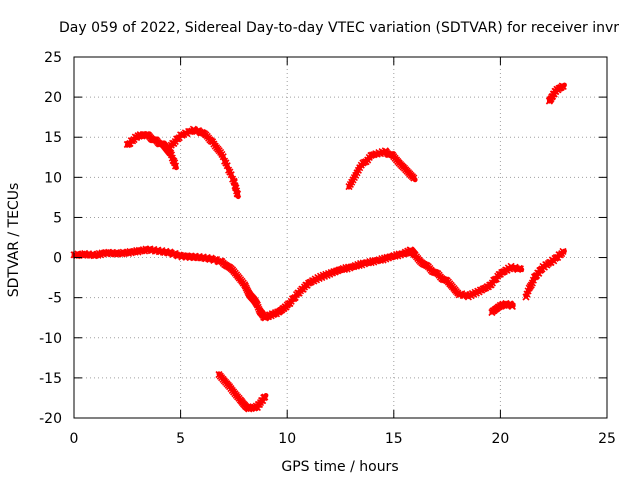 This screenshot has height=480, width=640. Describe the element at coordinates (50, 339) in the screenshot. I see `y-tick-label: -10` at that location.